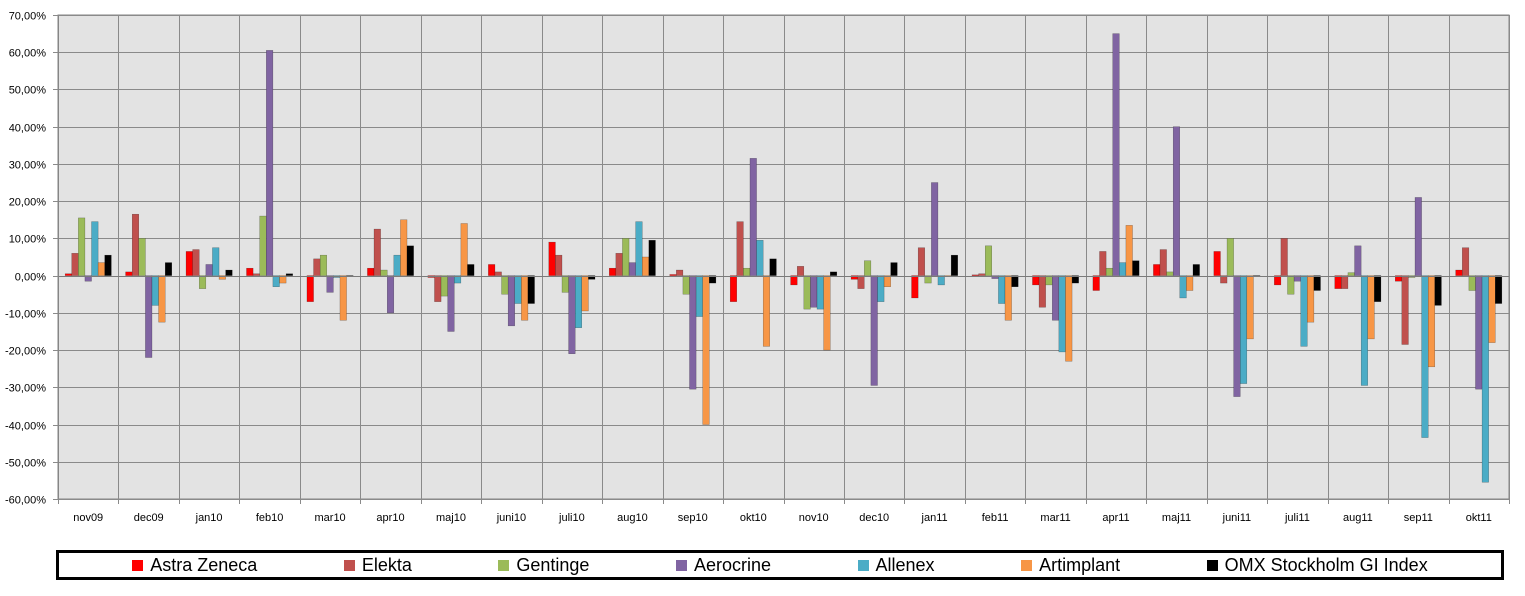  Describe the element at coordinates (162, 299) in the screenshot. I see `bar-artimplant-dec09` at that location.